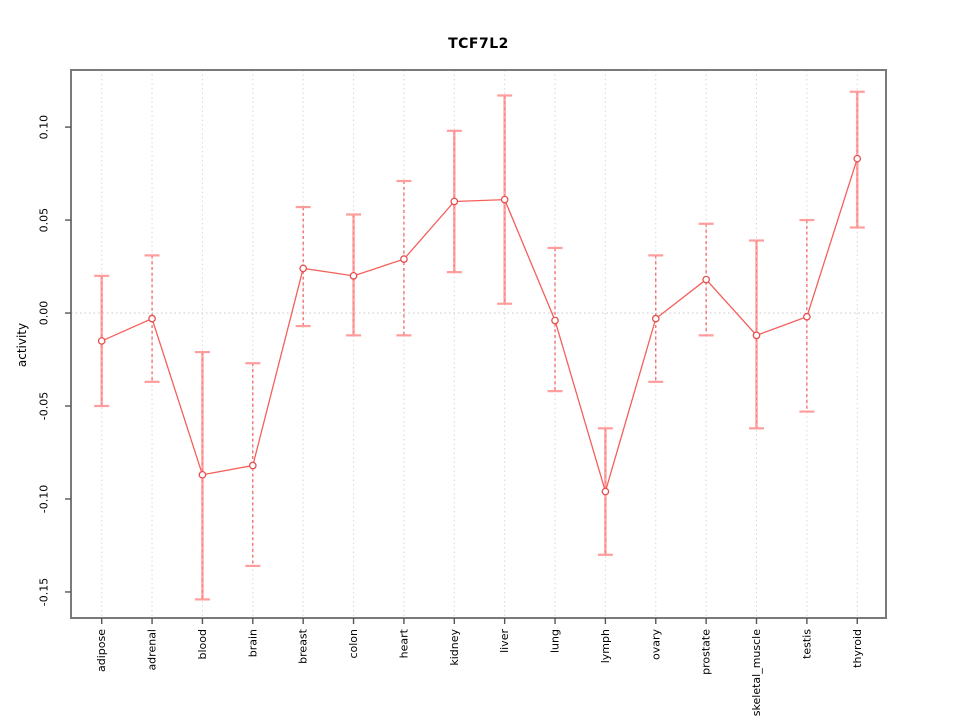 The image size is (960, 720). What do you see at coordinates (303, 646) in the screenshot?
I see `x-tick-label: breast` at bounding box center [303, 646].